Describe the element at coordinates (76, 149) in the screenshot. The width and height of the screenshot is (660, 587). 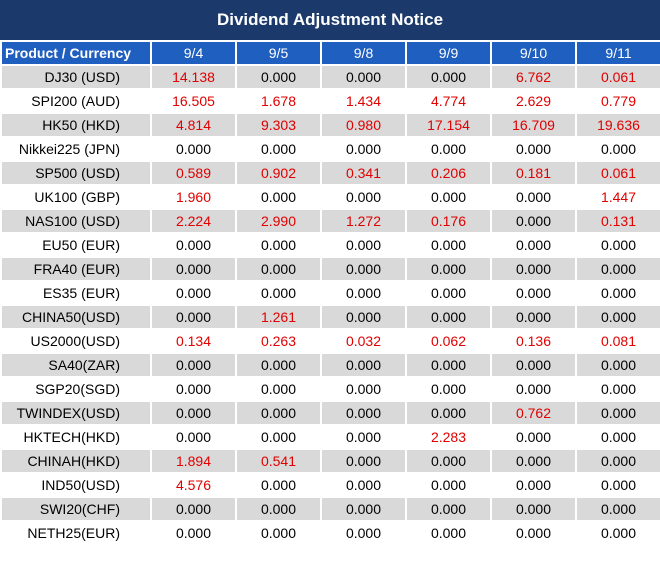
I see `product-cell: Nikkei225 (JPN)` at that location.